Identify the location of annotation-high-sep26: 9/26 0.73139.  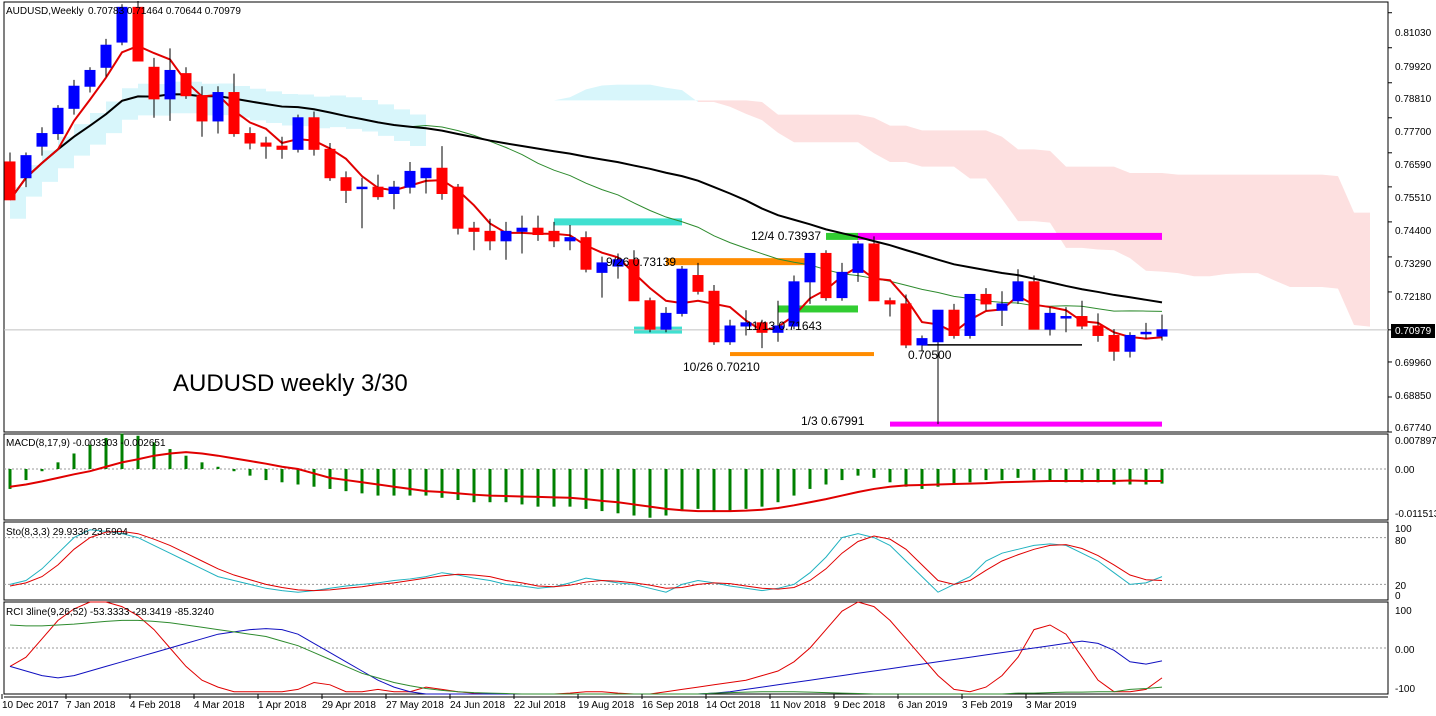
(641, 262).